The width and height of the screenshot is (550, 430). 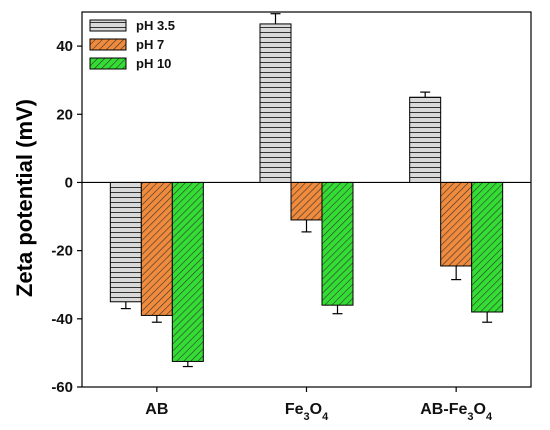 I want to click on y-tick-label: -60, so click(x=62, y=387).